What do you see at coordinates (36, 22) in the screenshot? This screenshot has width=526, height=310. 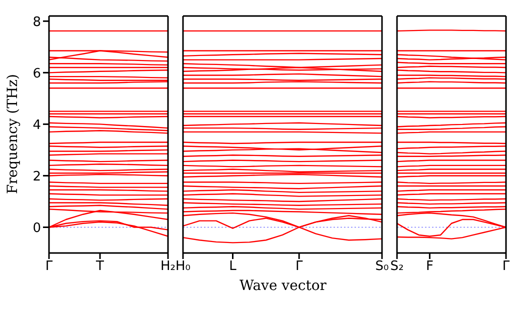 I see `y-tick-label: 8` at bounding box center [36, 22].